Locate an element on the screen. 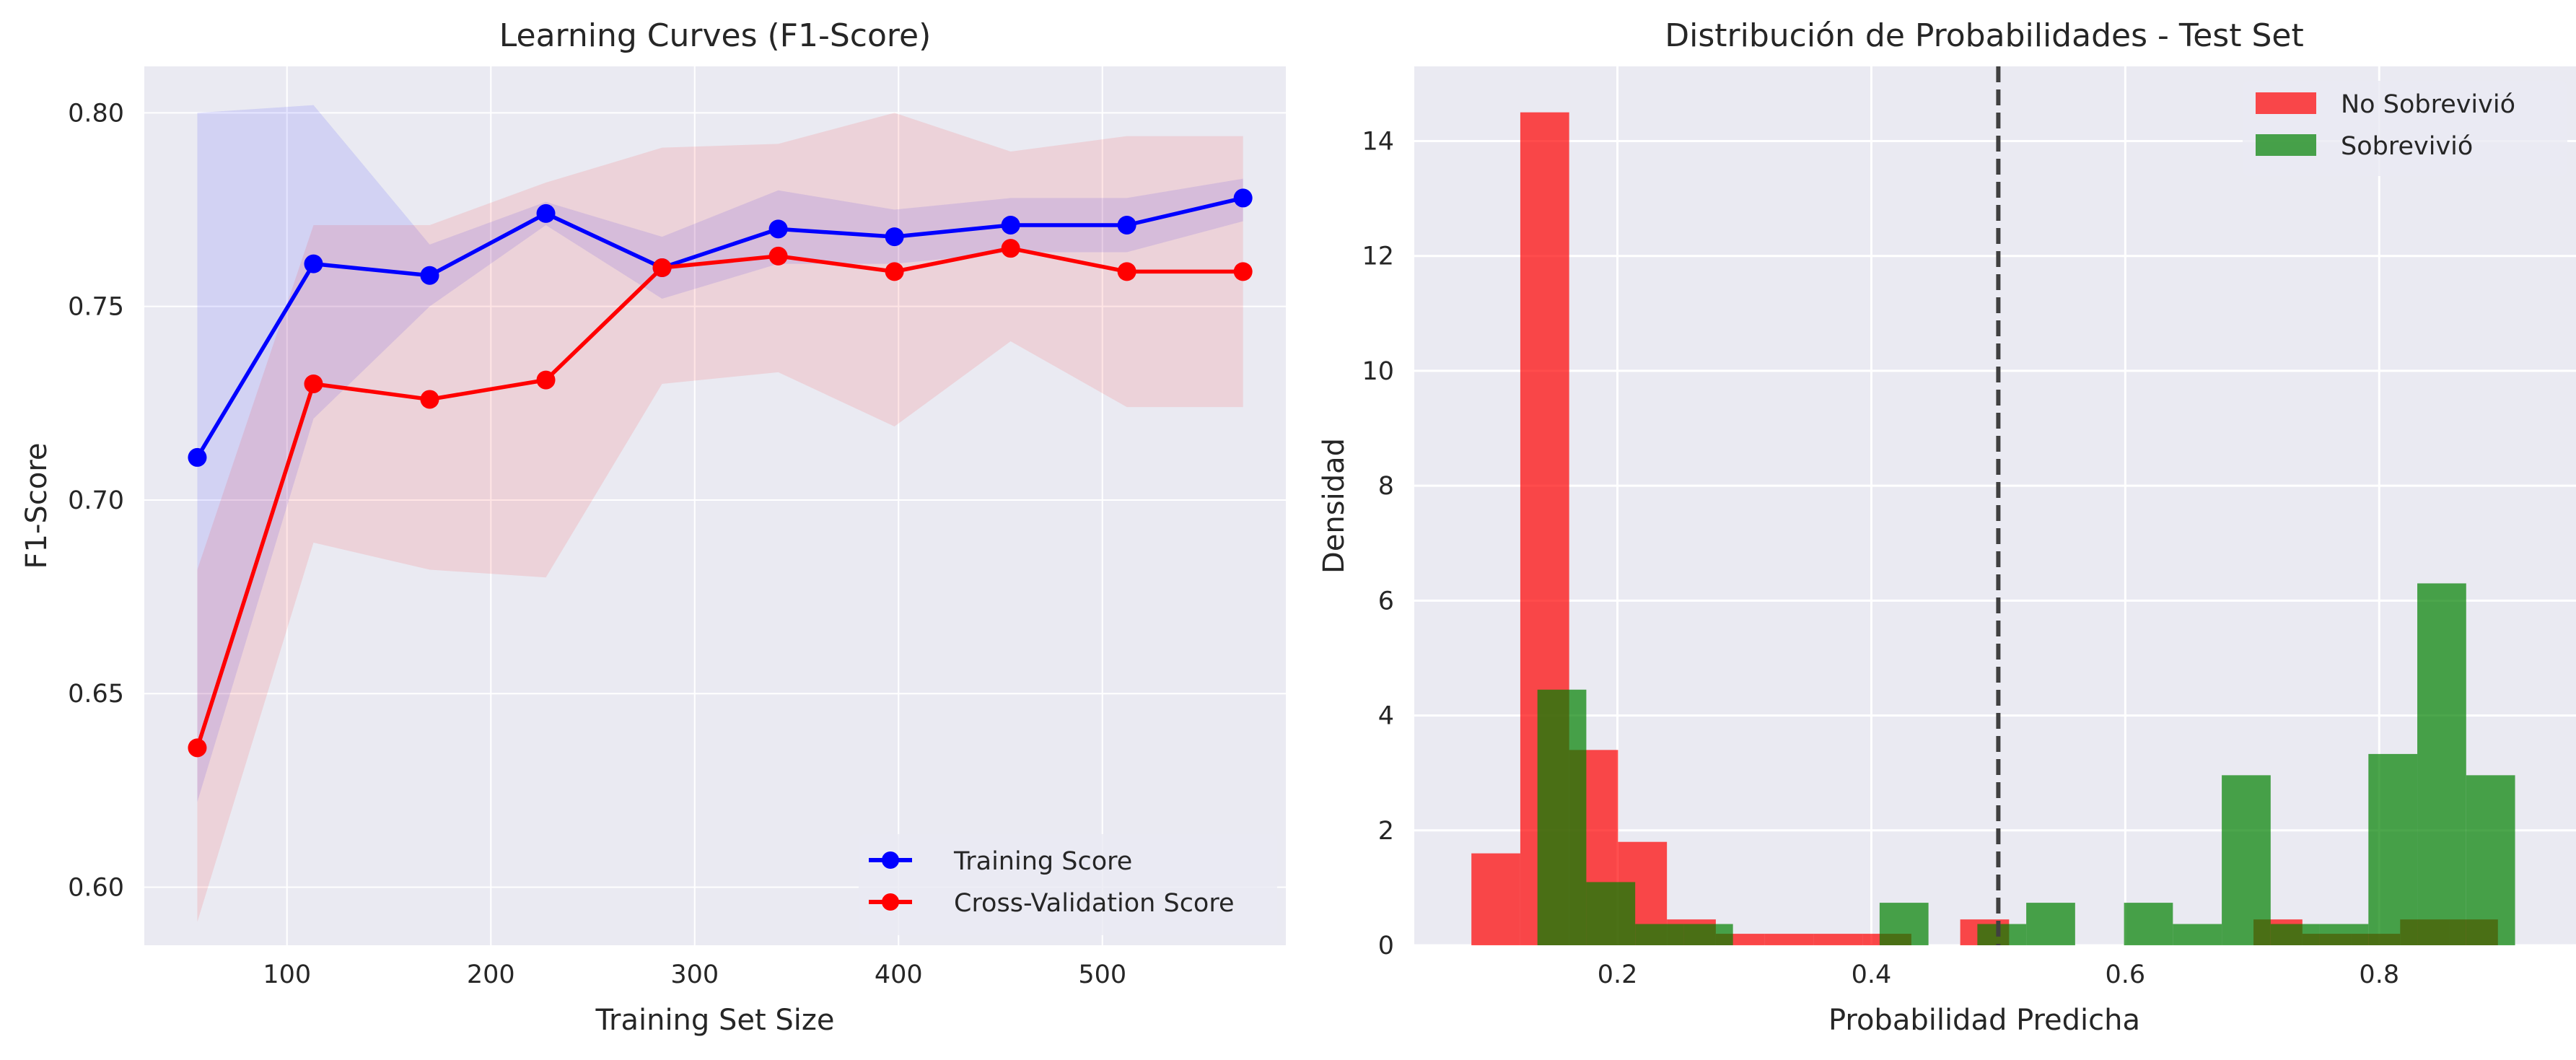  hist-y-axis-label: Densidad is located at coordinates (1334, 506).